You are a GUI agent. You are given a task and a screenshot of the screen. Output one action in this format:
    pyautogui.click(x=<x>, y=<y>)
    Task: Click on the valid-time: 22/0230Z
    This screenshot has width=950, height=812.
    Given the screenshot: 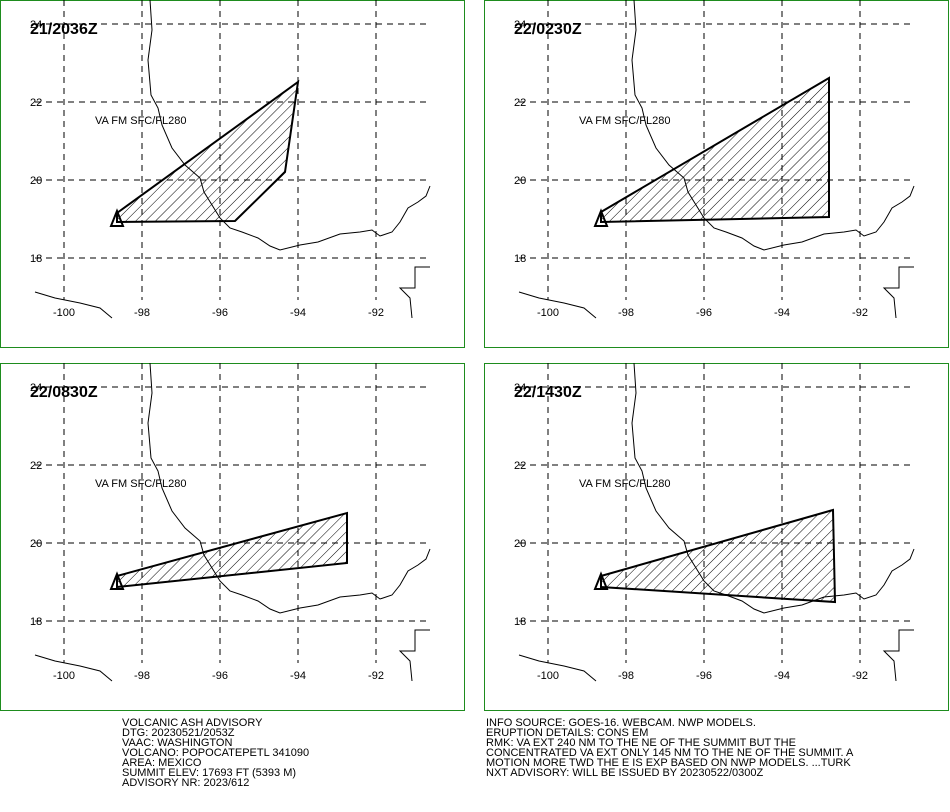 What is the action you would take?
    pyautogui.click(x=548, y=29)
    